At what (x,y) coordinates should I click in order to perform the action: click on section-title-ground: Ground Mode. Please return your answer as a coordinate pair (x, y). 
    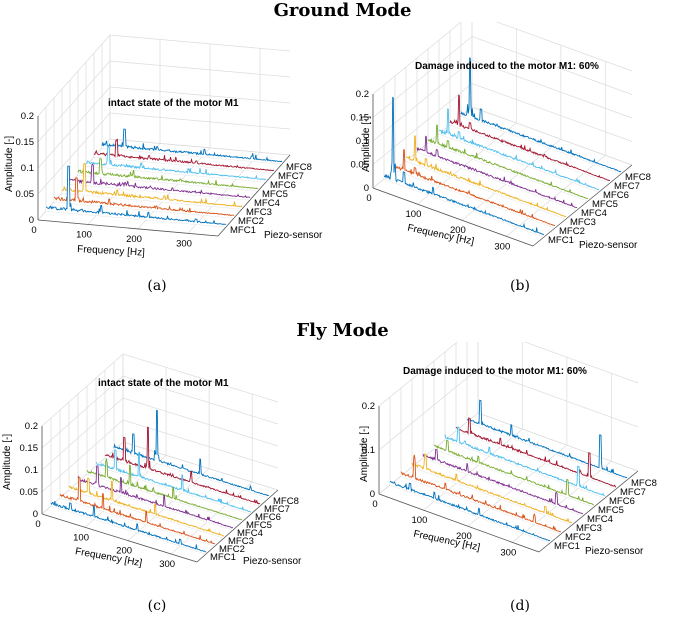
    Looking at the image, I should click on (342, 10).